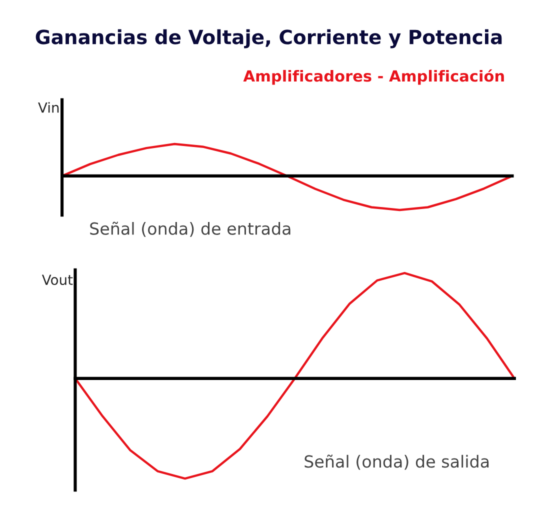 This screenshot has width=549, height=517. What do you see at coordinates (57, 280) in the screenshot?
I see `y-axis-title: Vout` at bounding box center [57, 280].